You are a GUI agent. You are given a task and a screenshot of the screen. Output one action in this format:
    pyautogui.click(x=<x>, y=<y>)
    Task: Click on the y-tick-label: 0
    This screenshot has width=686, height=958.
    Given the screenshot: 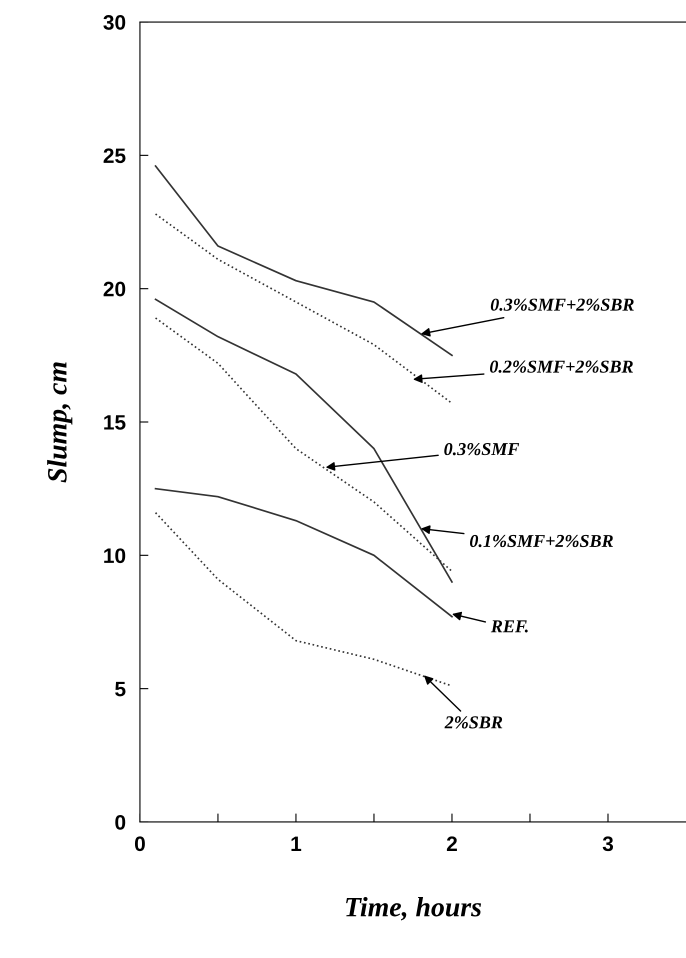 What is the action you would take?
    pyautogui.click(x=120, y=822)
    